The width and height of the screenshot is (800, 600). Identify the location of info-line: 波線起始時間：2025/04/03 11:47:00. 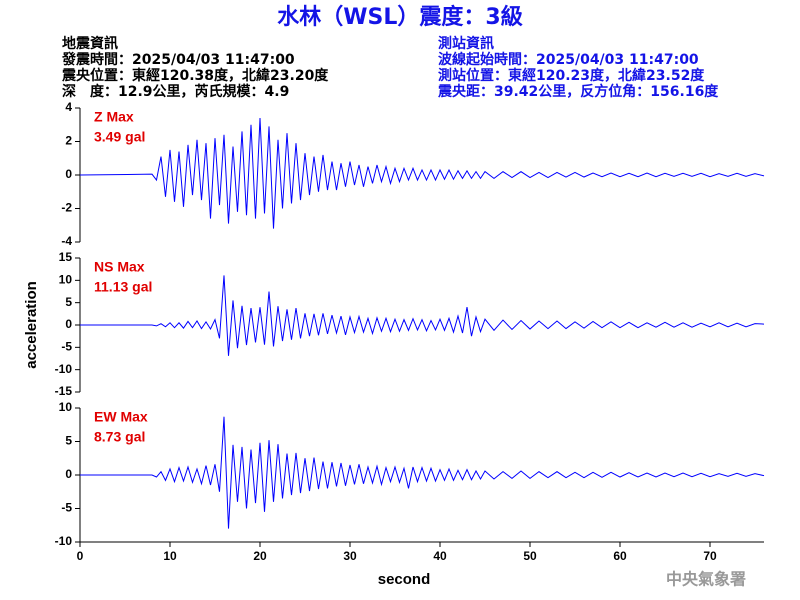
(568, 59).